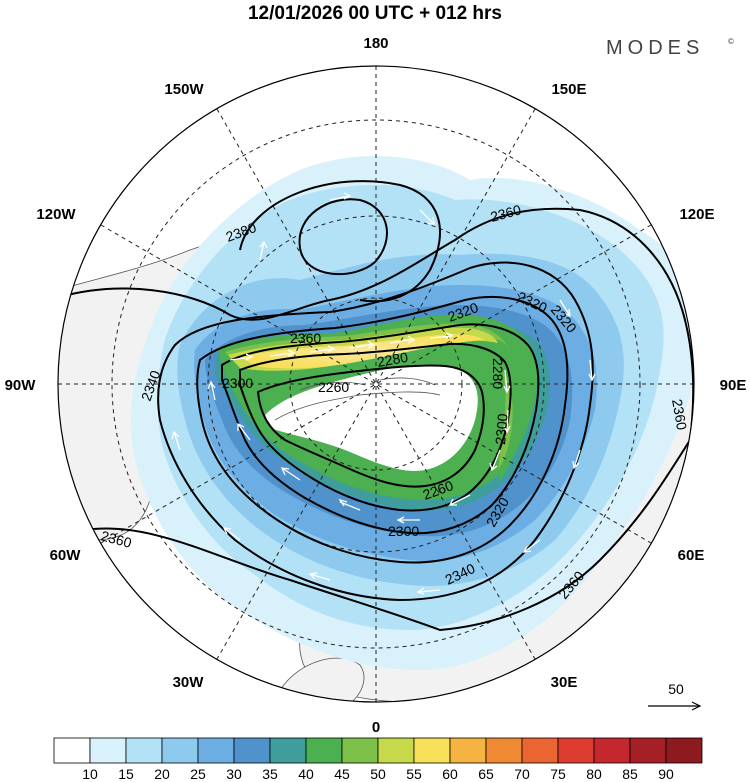 This screenshot has width=750, height=782. I want to click on colorbar-tick-label: 50, so click(378, 774).